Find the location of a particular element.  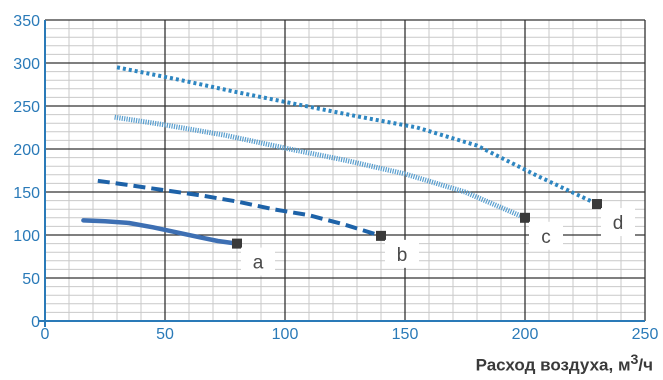

x-tick-label: 250 is located at coordinates (645, 334).